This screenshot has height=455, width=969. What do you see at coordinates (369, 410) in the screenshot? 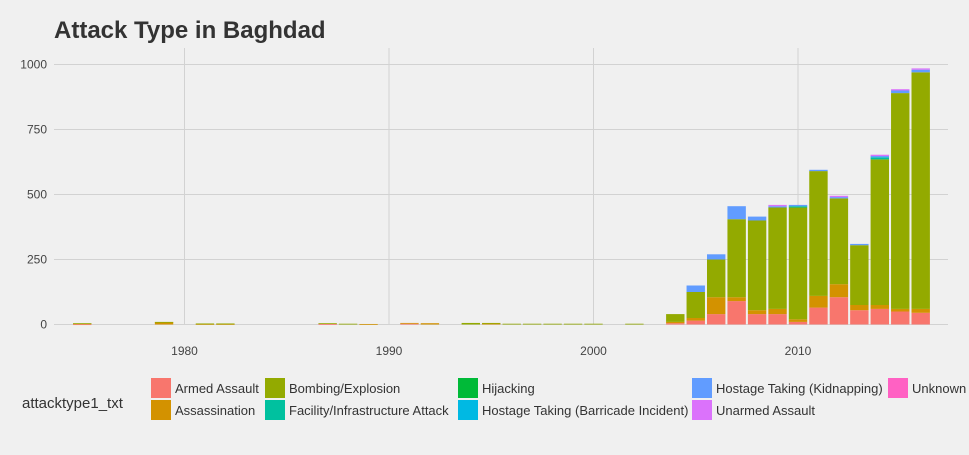
I see `legend-label: Facility/Infrastructure Attack` at bounding box center [369, 410].